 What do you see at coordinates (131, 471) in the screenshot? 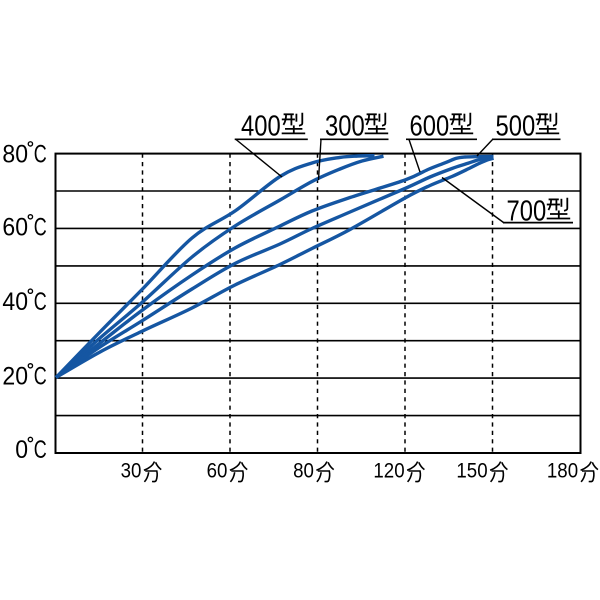
I see `svg-text: 30` at bounding box center [131, 471].